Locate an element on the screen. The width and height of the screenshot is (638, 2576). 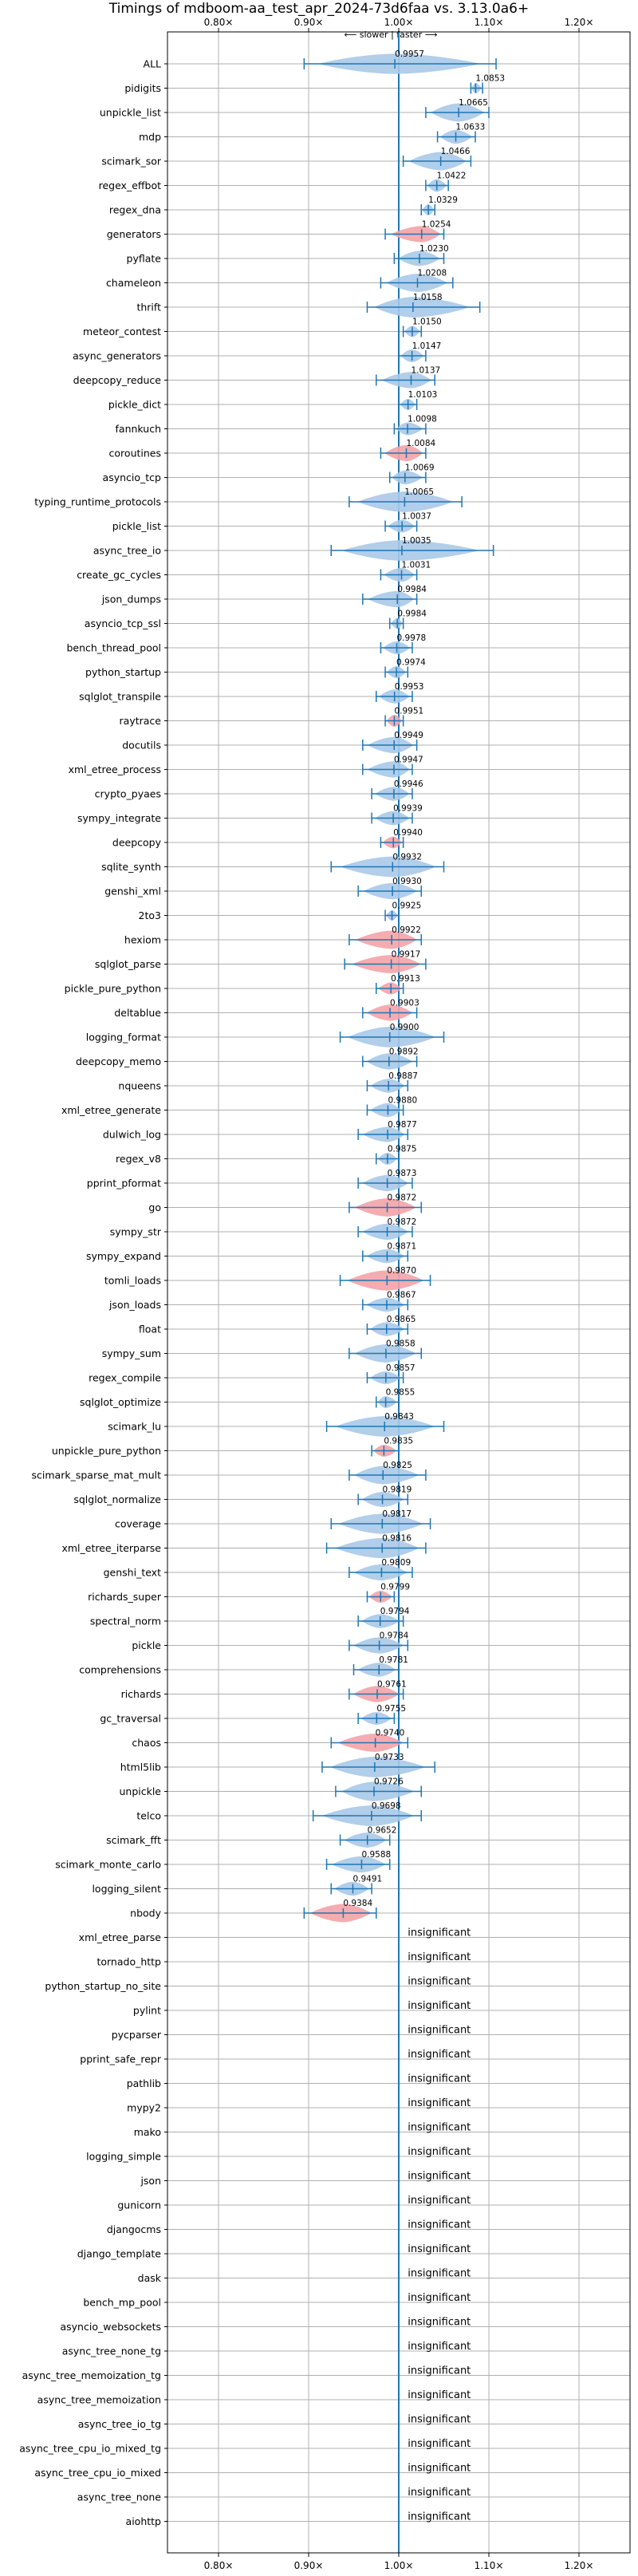
benchmark-label: dulwich_log is located at coordinates (132, 1135).